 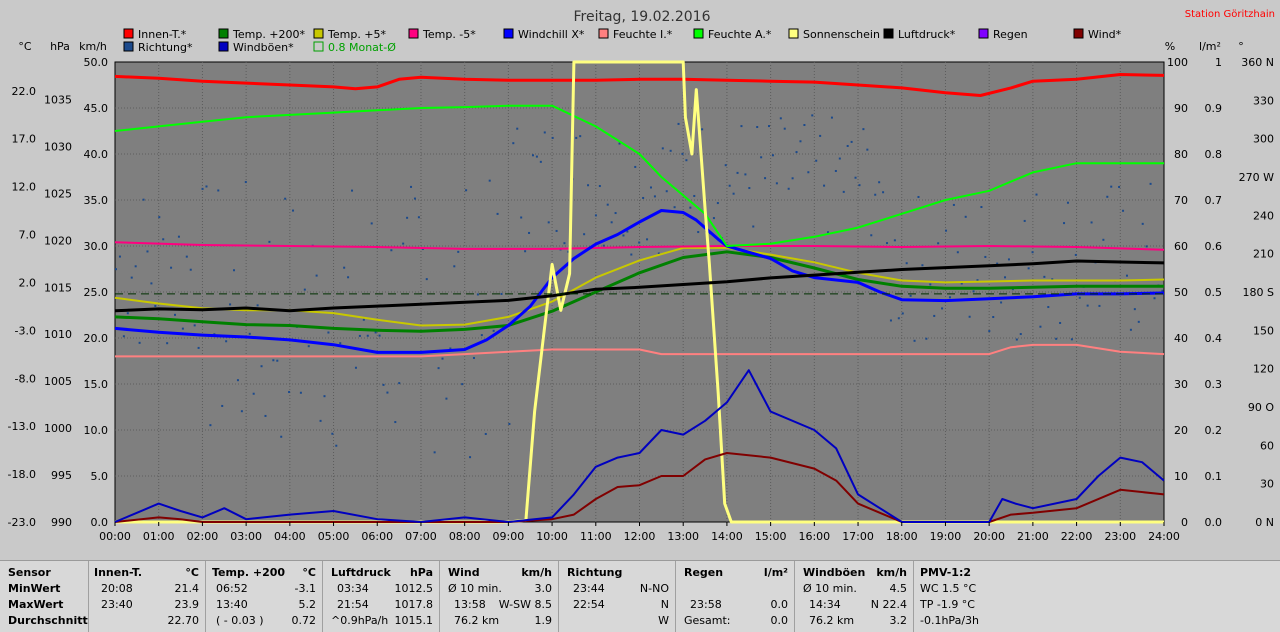 I want to click on x-tick-label: 14:00, so click(x=727, y=536).